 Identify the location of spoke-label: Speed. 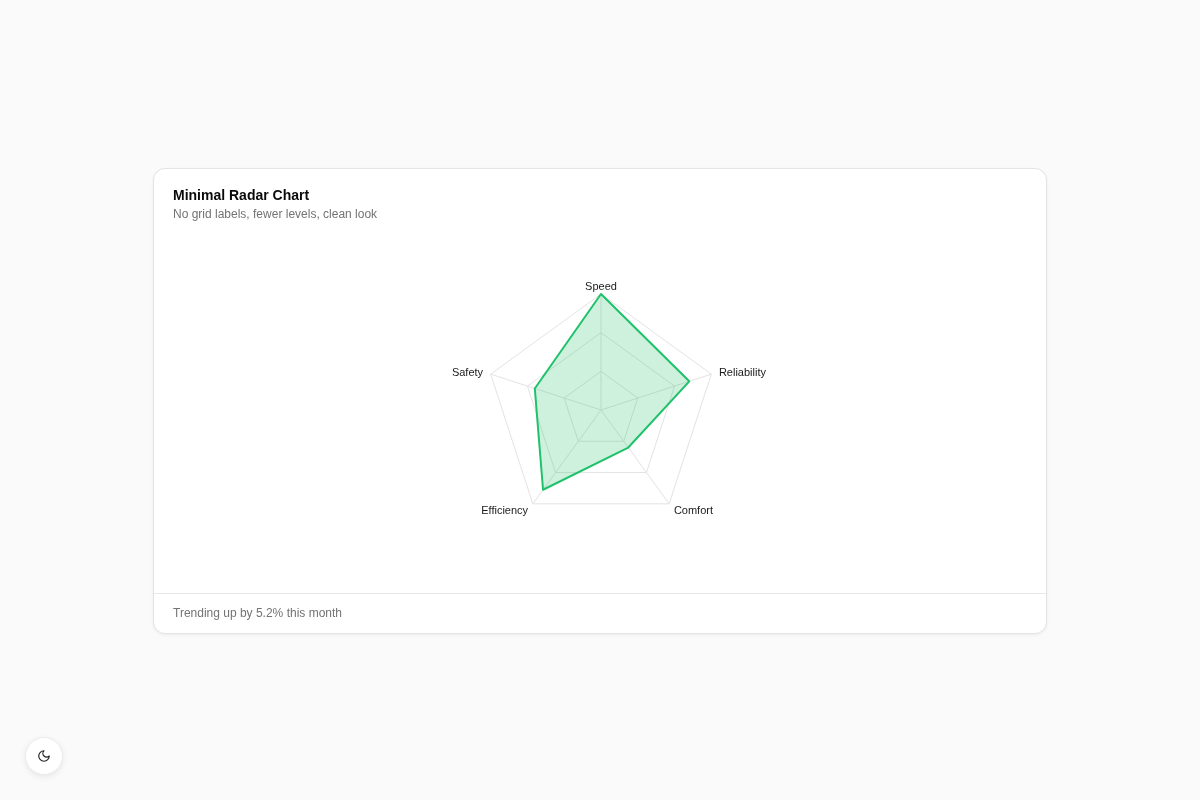
(601, 286).